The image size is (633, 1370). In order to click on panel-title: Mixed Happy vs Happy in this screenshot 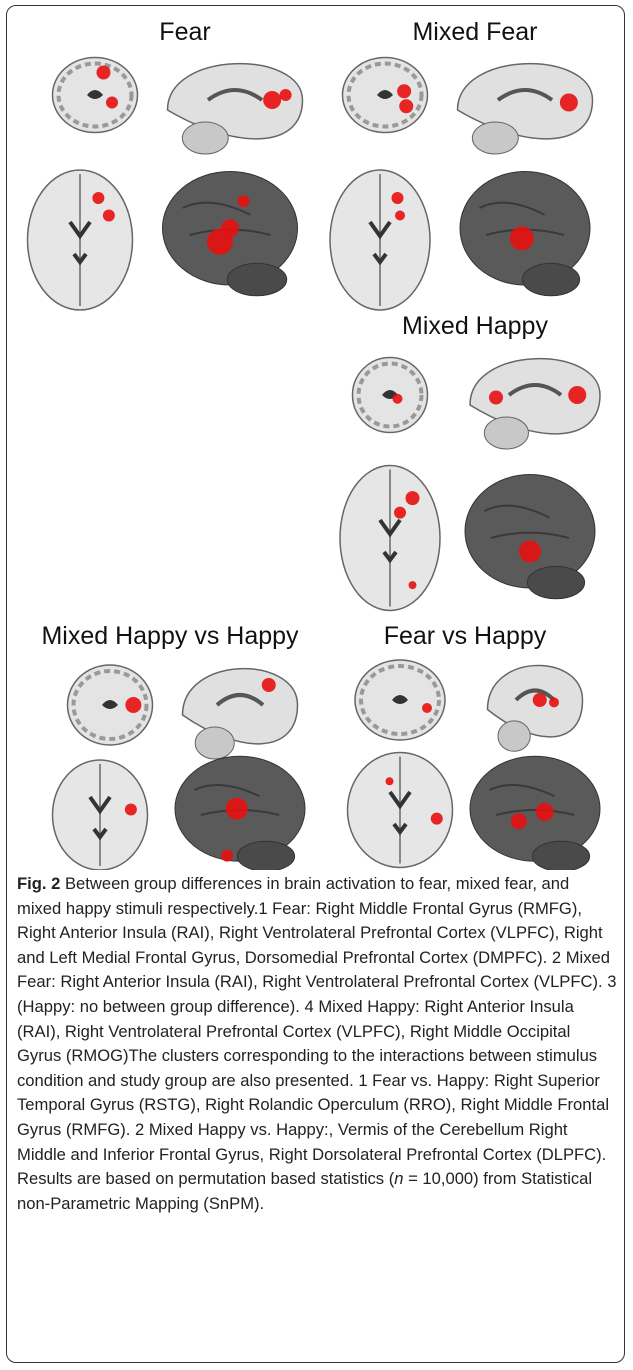, I will do `click(170, 636)`.